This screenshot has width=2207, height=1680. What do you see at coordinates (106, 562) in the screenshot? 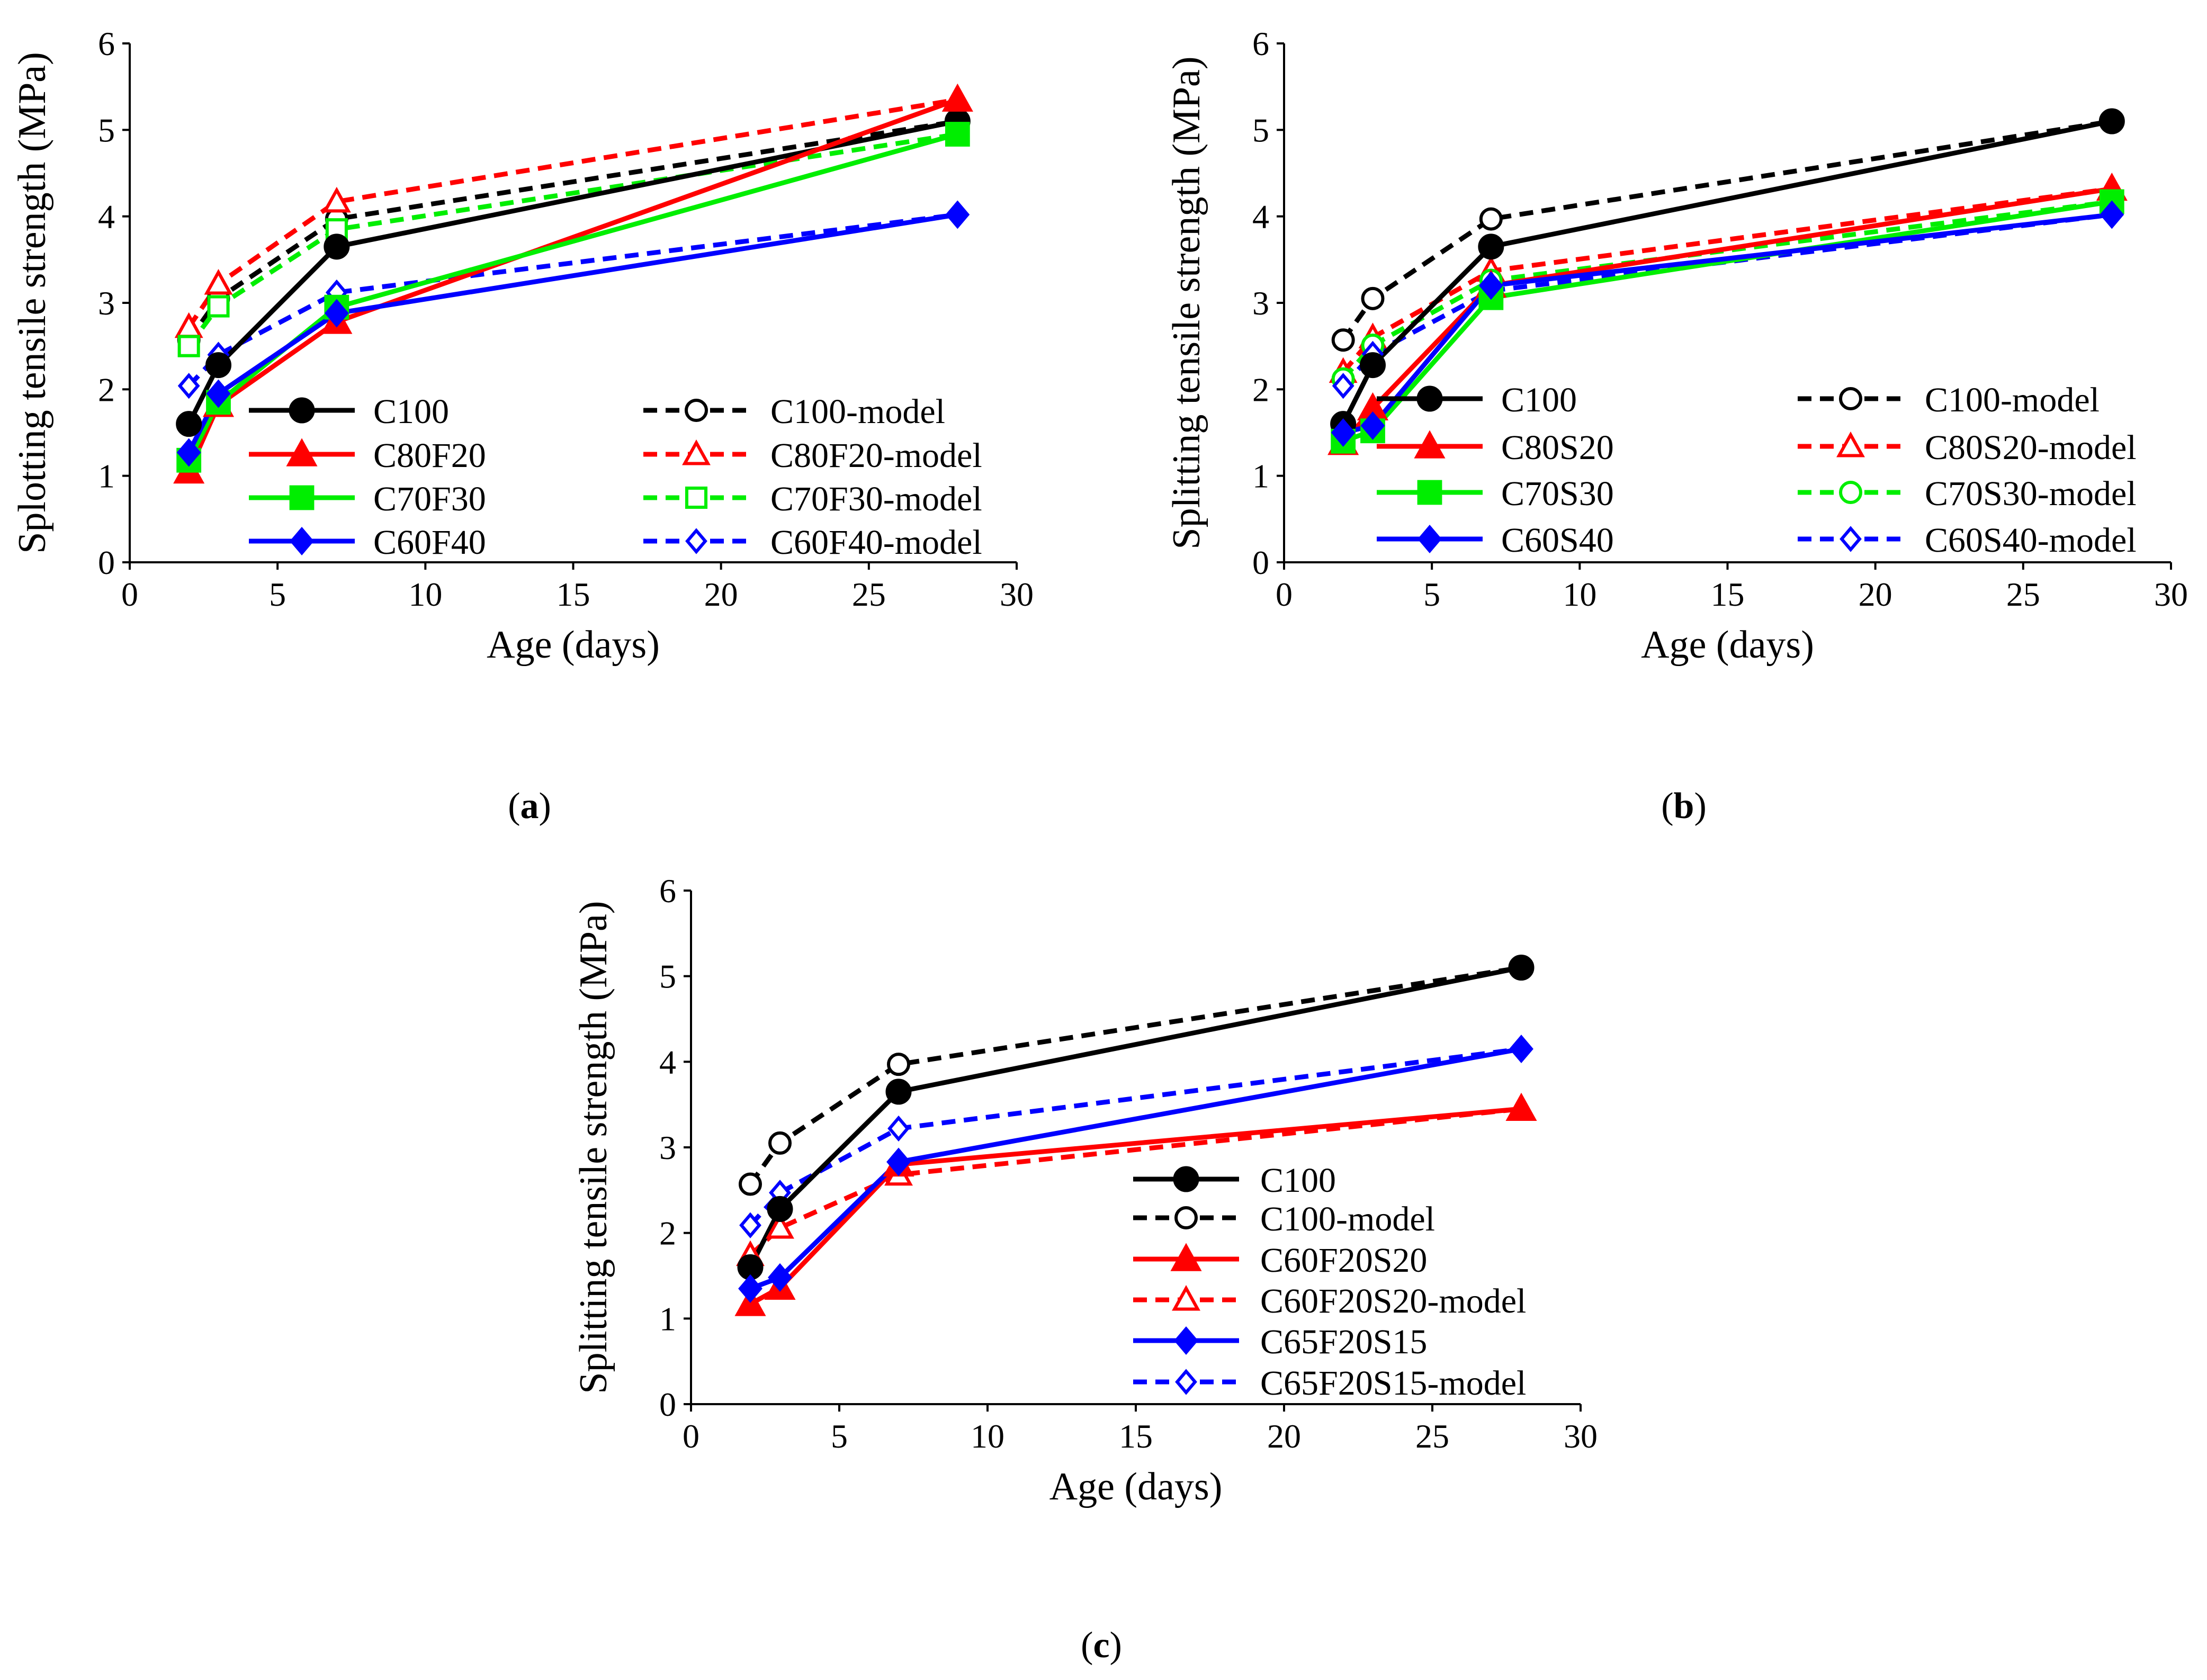
I see `y-tick-label-a-0: 0` at bounding box center [106, 562].